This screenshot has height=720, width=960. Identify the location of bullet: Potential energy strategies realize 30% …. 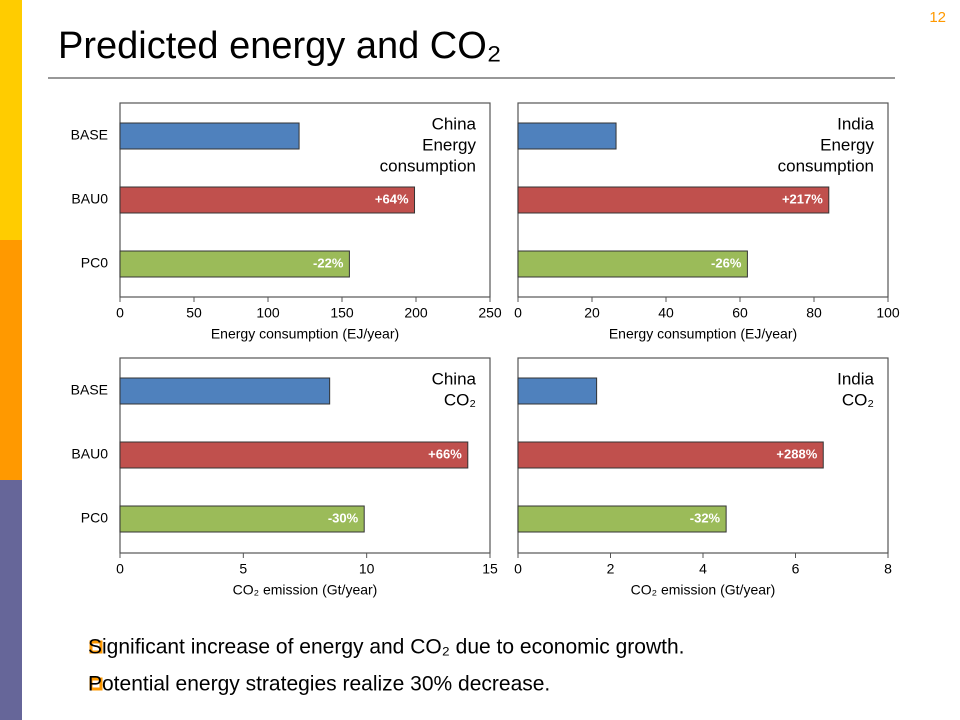
(319, 684).